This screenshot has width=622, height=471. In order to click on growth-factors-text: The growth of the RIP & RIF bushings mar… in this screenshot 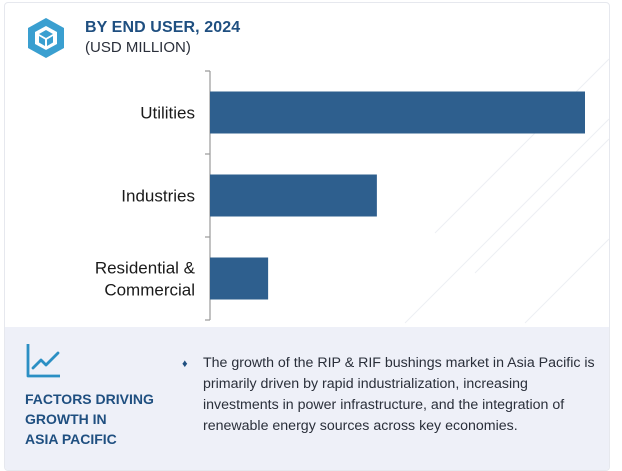, I will do `click(399, 394)`.